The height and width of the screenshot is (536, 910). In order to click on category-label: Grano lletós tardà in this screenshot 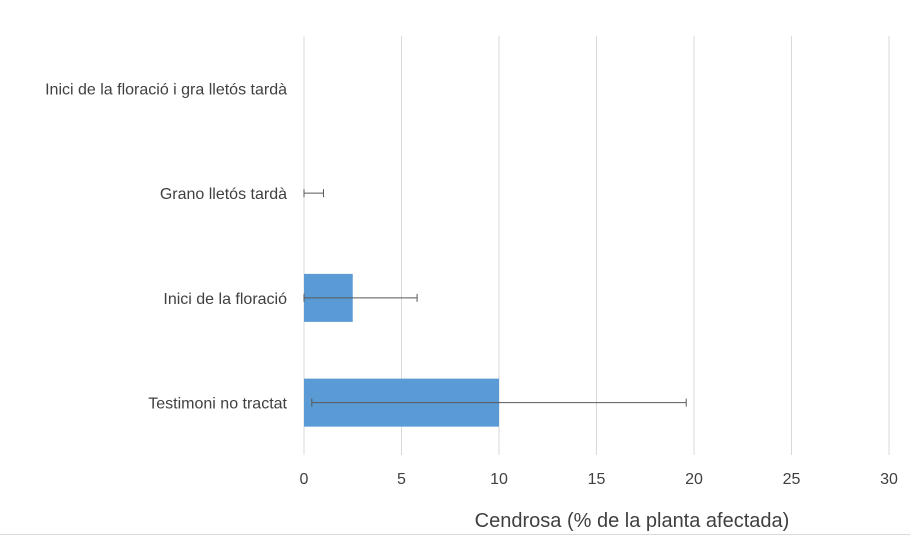, I will do `click(223, 194)`.